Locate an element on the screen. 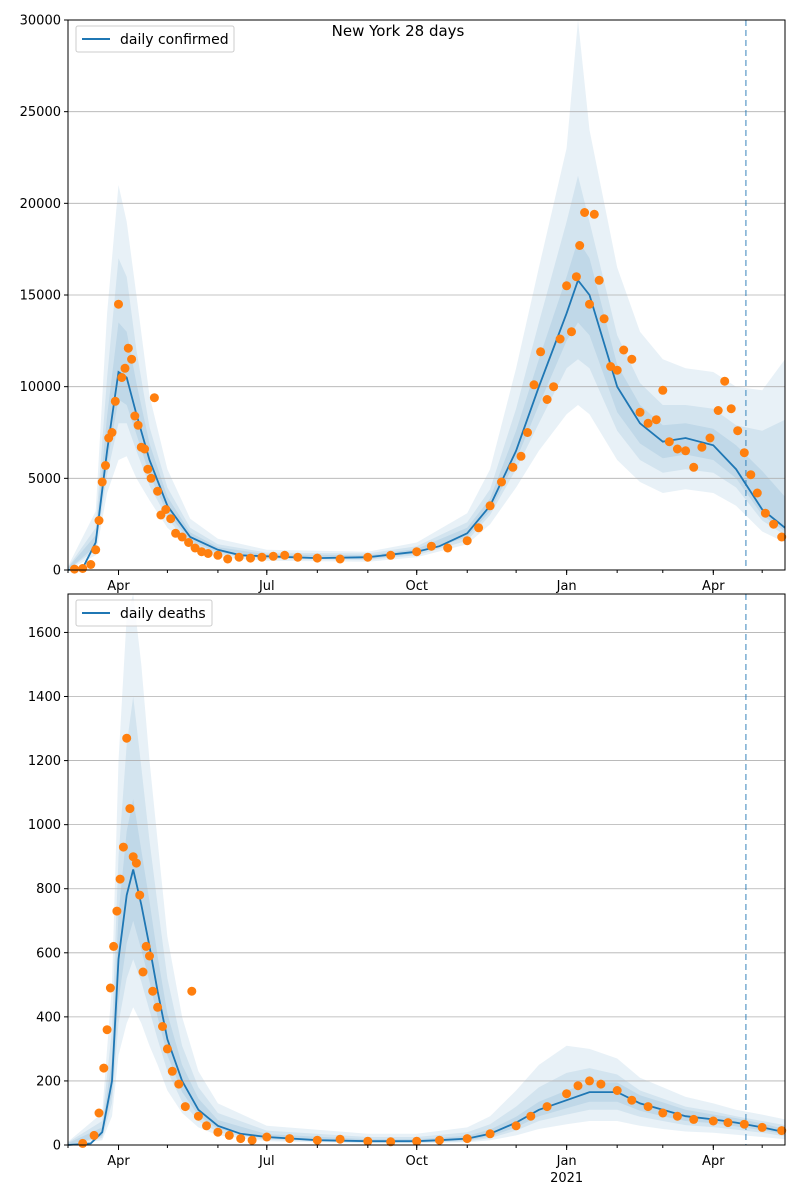  deaths-y-tick-label: 1600 is located at coordinates (44, 633).